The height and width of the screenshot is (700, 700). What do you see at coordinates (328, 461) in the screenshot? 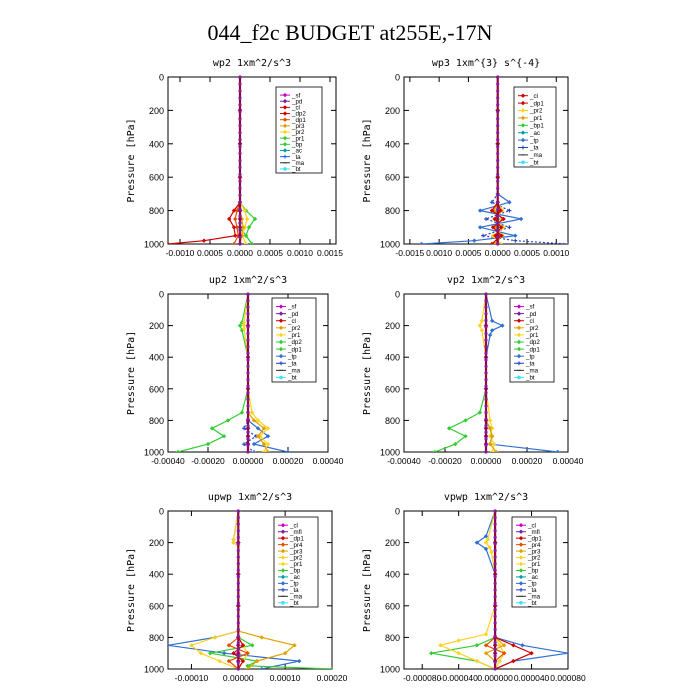
I see `x-tick-label: 0.00040` at bounding box center [328, 461].